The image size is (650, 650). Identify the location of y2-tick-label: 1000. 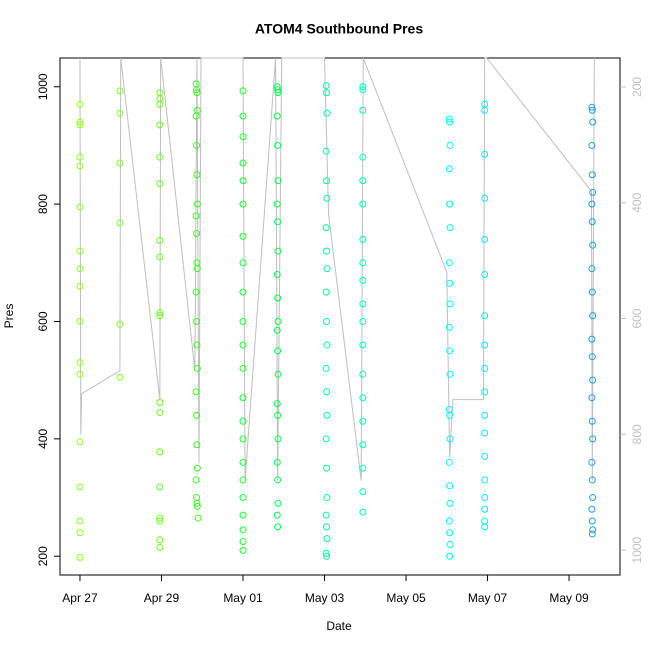
(637, 549).